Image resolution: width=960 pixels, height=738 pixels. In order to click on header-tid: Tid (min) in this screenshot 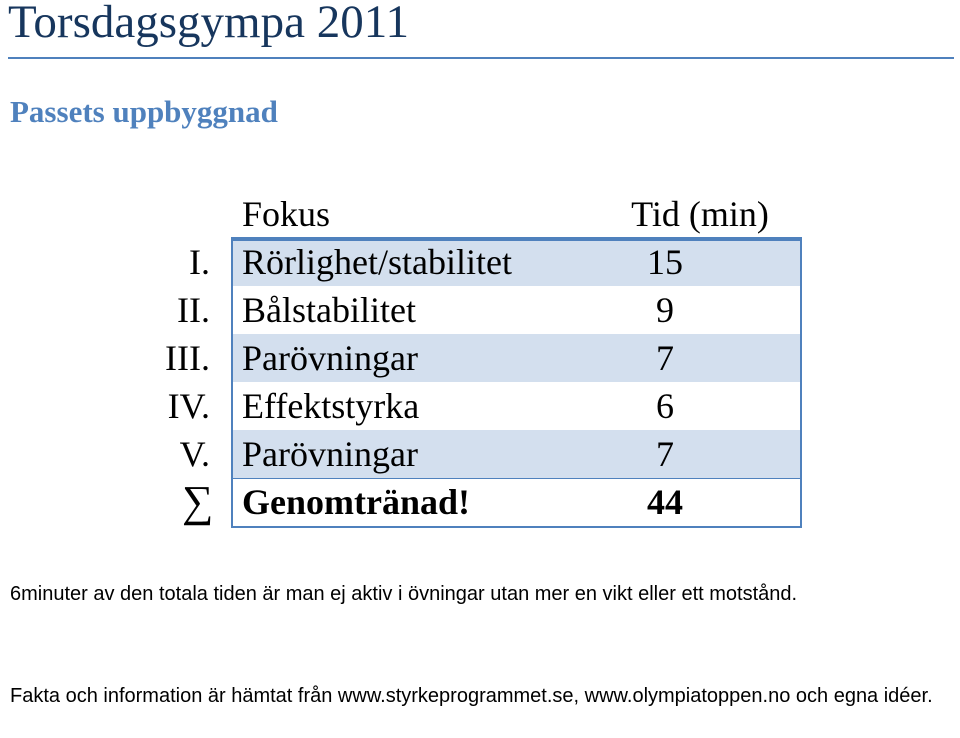, I will do `click(700, 214)`.